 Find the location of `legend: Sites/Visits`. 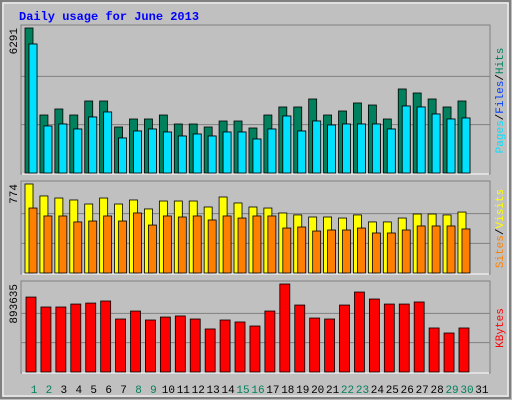

legend: Sites/Visits is located at coordinates (501, 228).